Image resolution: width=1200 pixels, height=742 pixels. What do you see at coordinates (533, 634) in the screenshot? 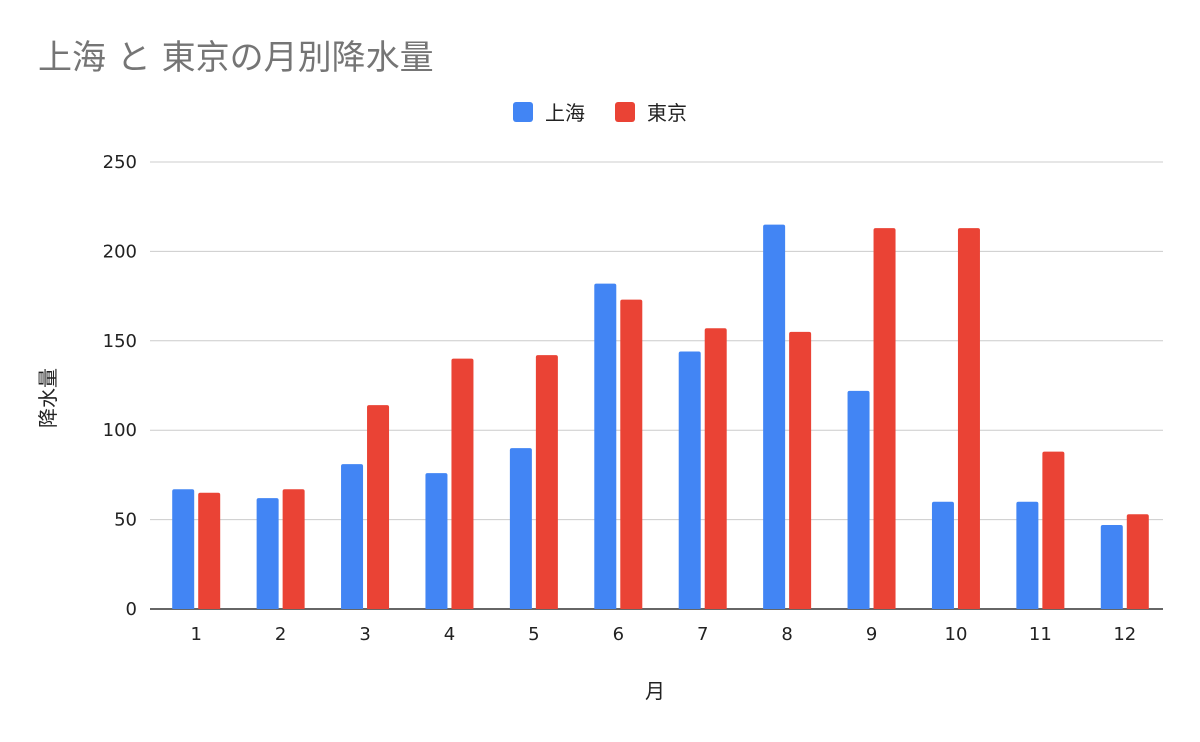
I see `x-tick-label: 5` at bounding box center [533, 634].